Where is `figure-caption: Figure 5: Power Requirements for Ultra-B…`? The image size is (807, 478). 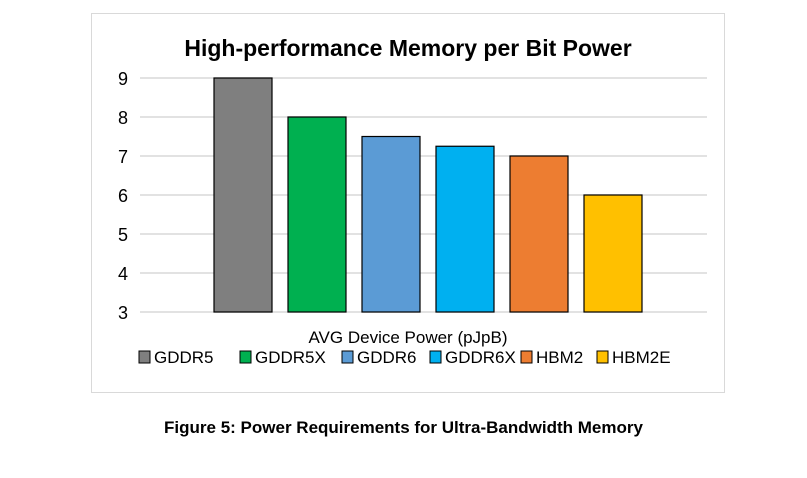
figure-caption: Figure 5: Power Requirements for Ultra-B… is located at coordinates (403, 427).